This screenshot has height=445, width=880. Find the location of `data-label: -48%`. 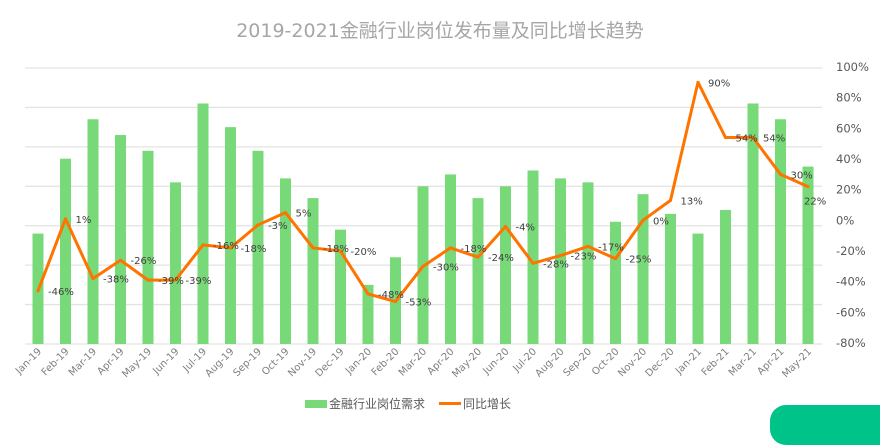

data-label: -48% is located at coordinates (391, 295).